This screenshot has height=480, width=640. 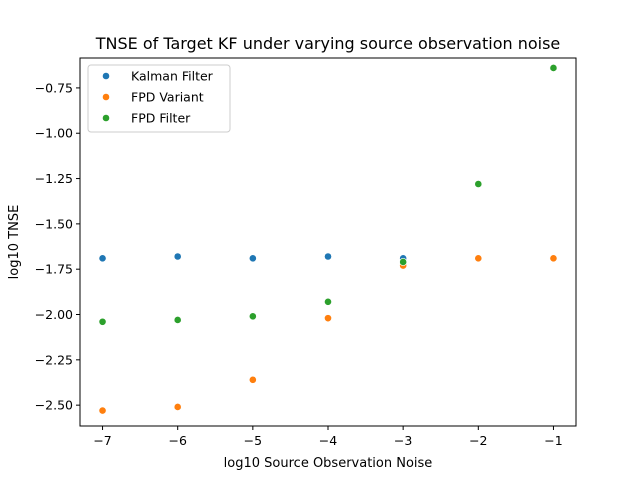 What do you see at coordinates (403, 440) in the screenshot?
I see `x-tick-label: −3` at bounding box center [403, 440].